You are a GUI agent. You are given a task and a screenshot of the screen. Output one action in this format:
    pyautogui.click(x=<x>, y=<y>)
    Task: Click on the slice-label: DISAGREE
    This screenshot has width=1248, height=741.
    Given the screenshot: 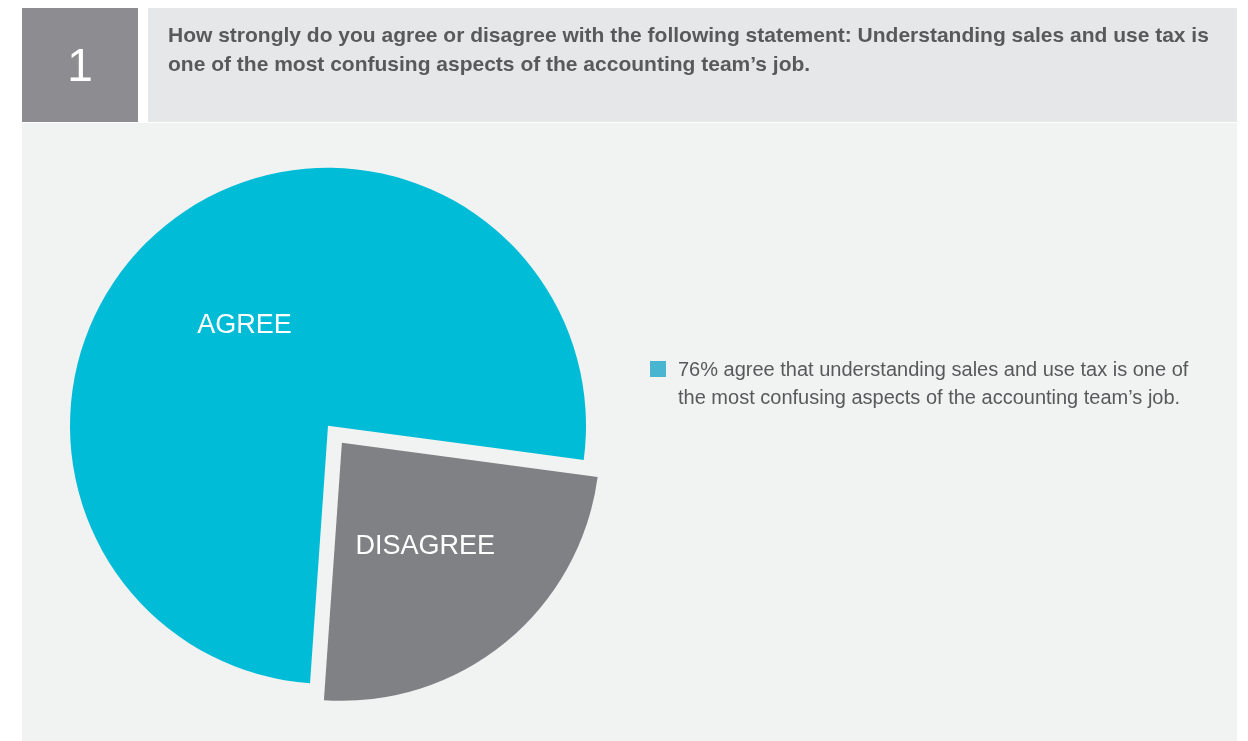 What is the action you would take?
    pyautogui.click(x=425, y=545)
    